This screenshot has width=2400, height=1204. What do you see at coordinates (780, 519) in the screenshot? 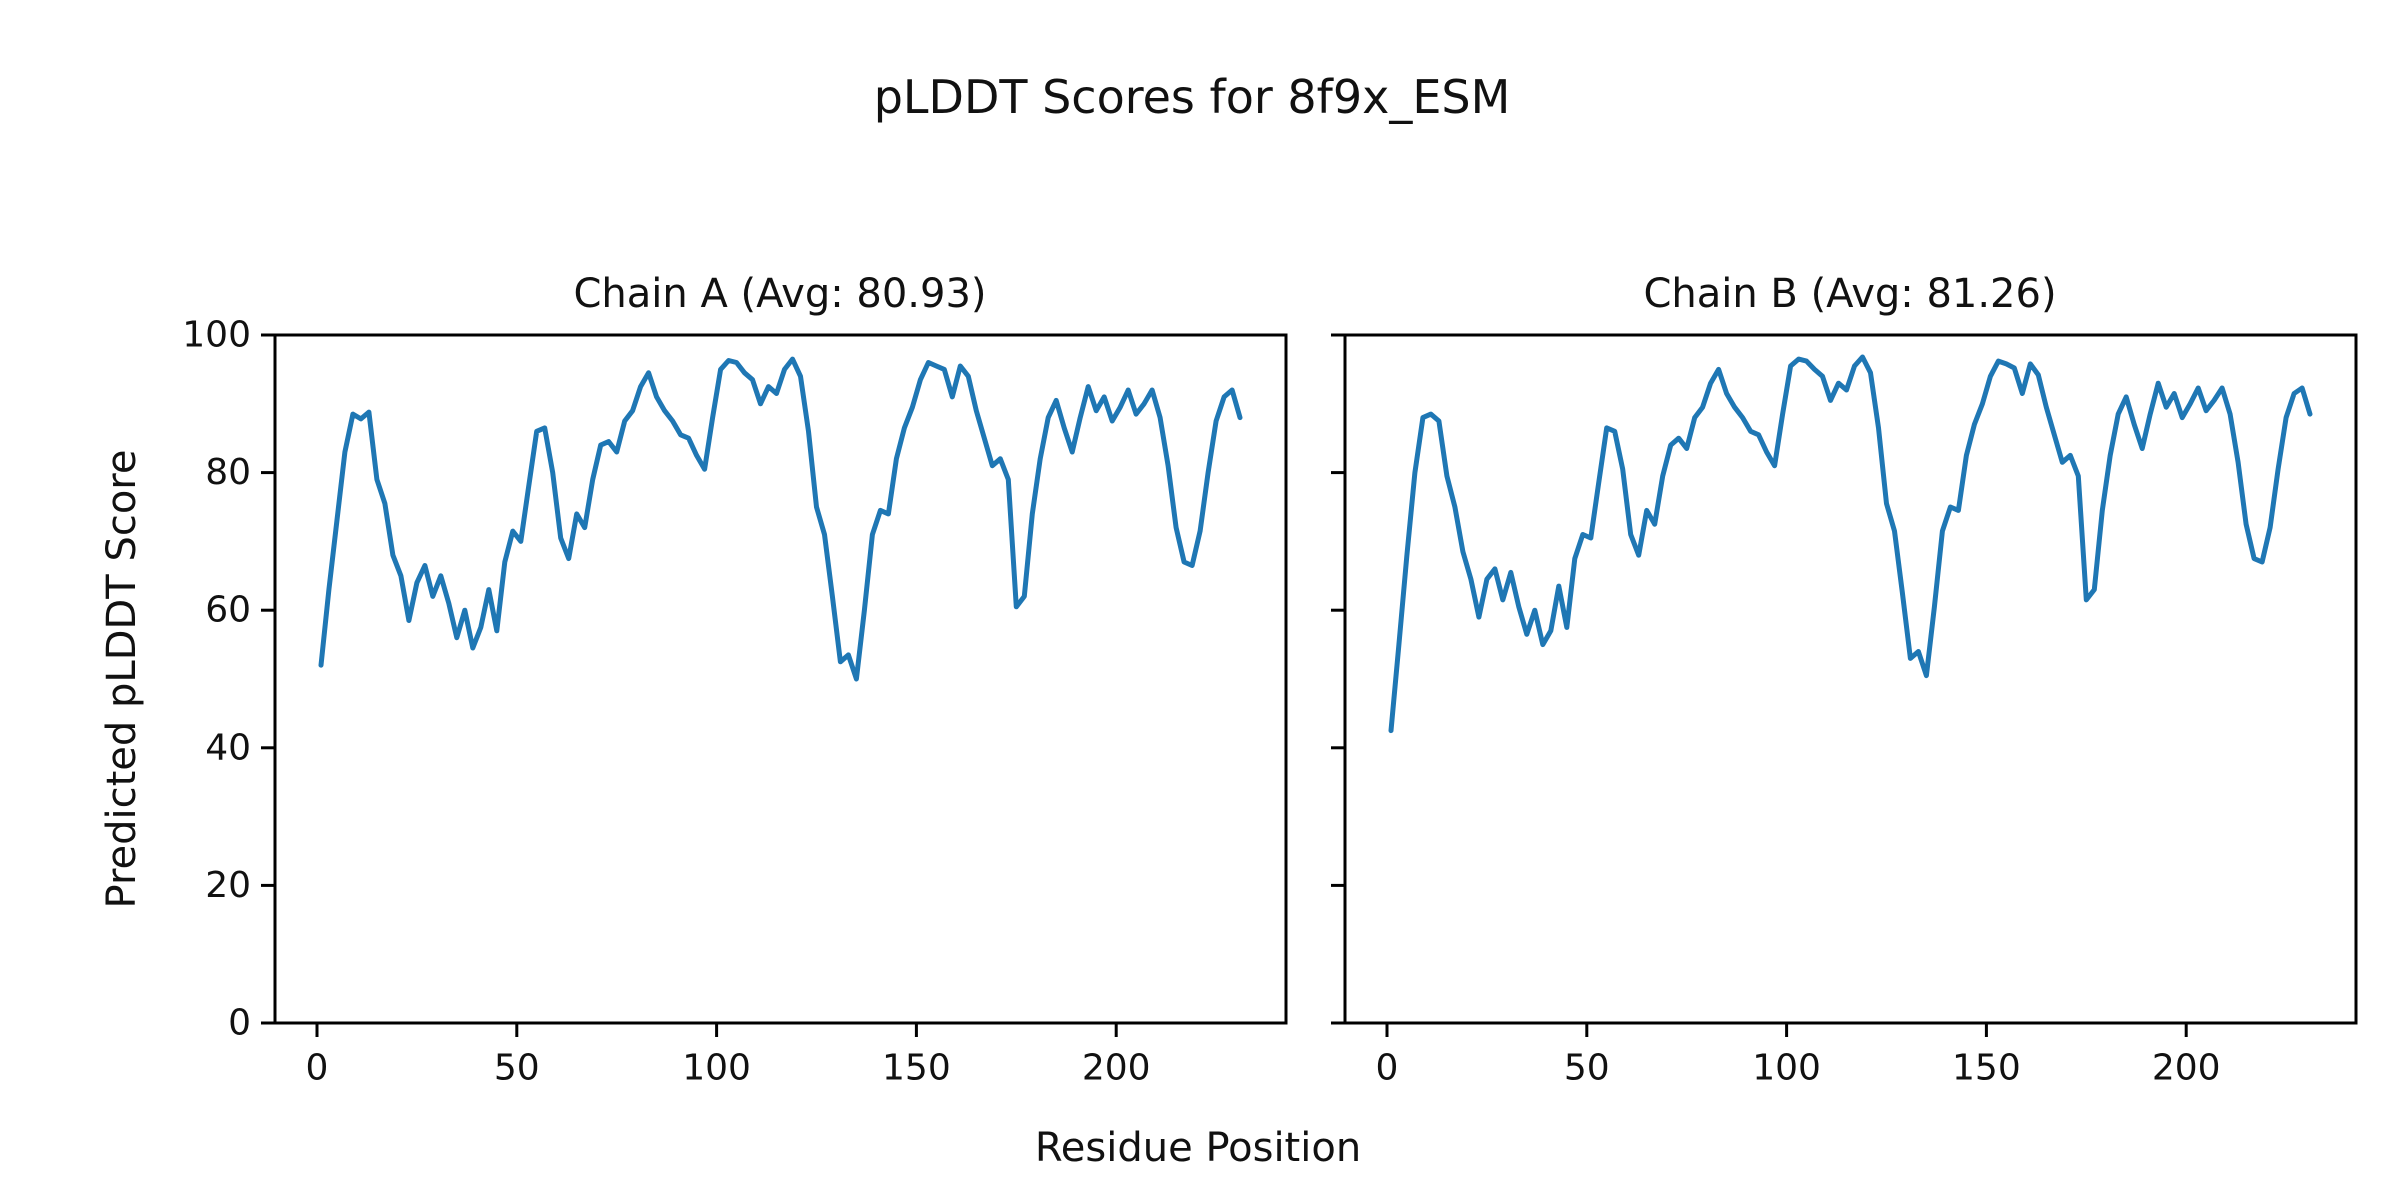
I see `plddt-line-chain-a` at bounding box center [780, 519].